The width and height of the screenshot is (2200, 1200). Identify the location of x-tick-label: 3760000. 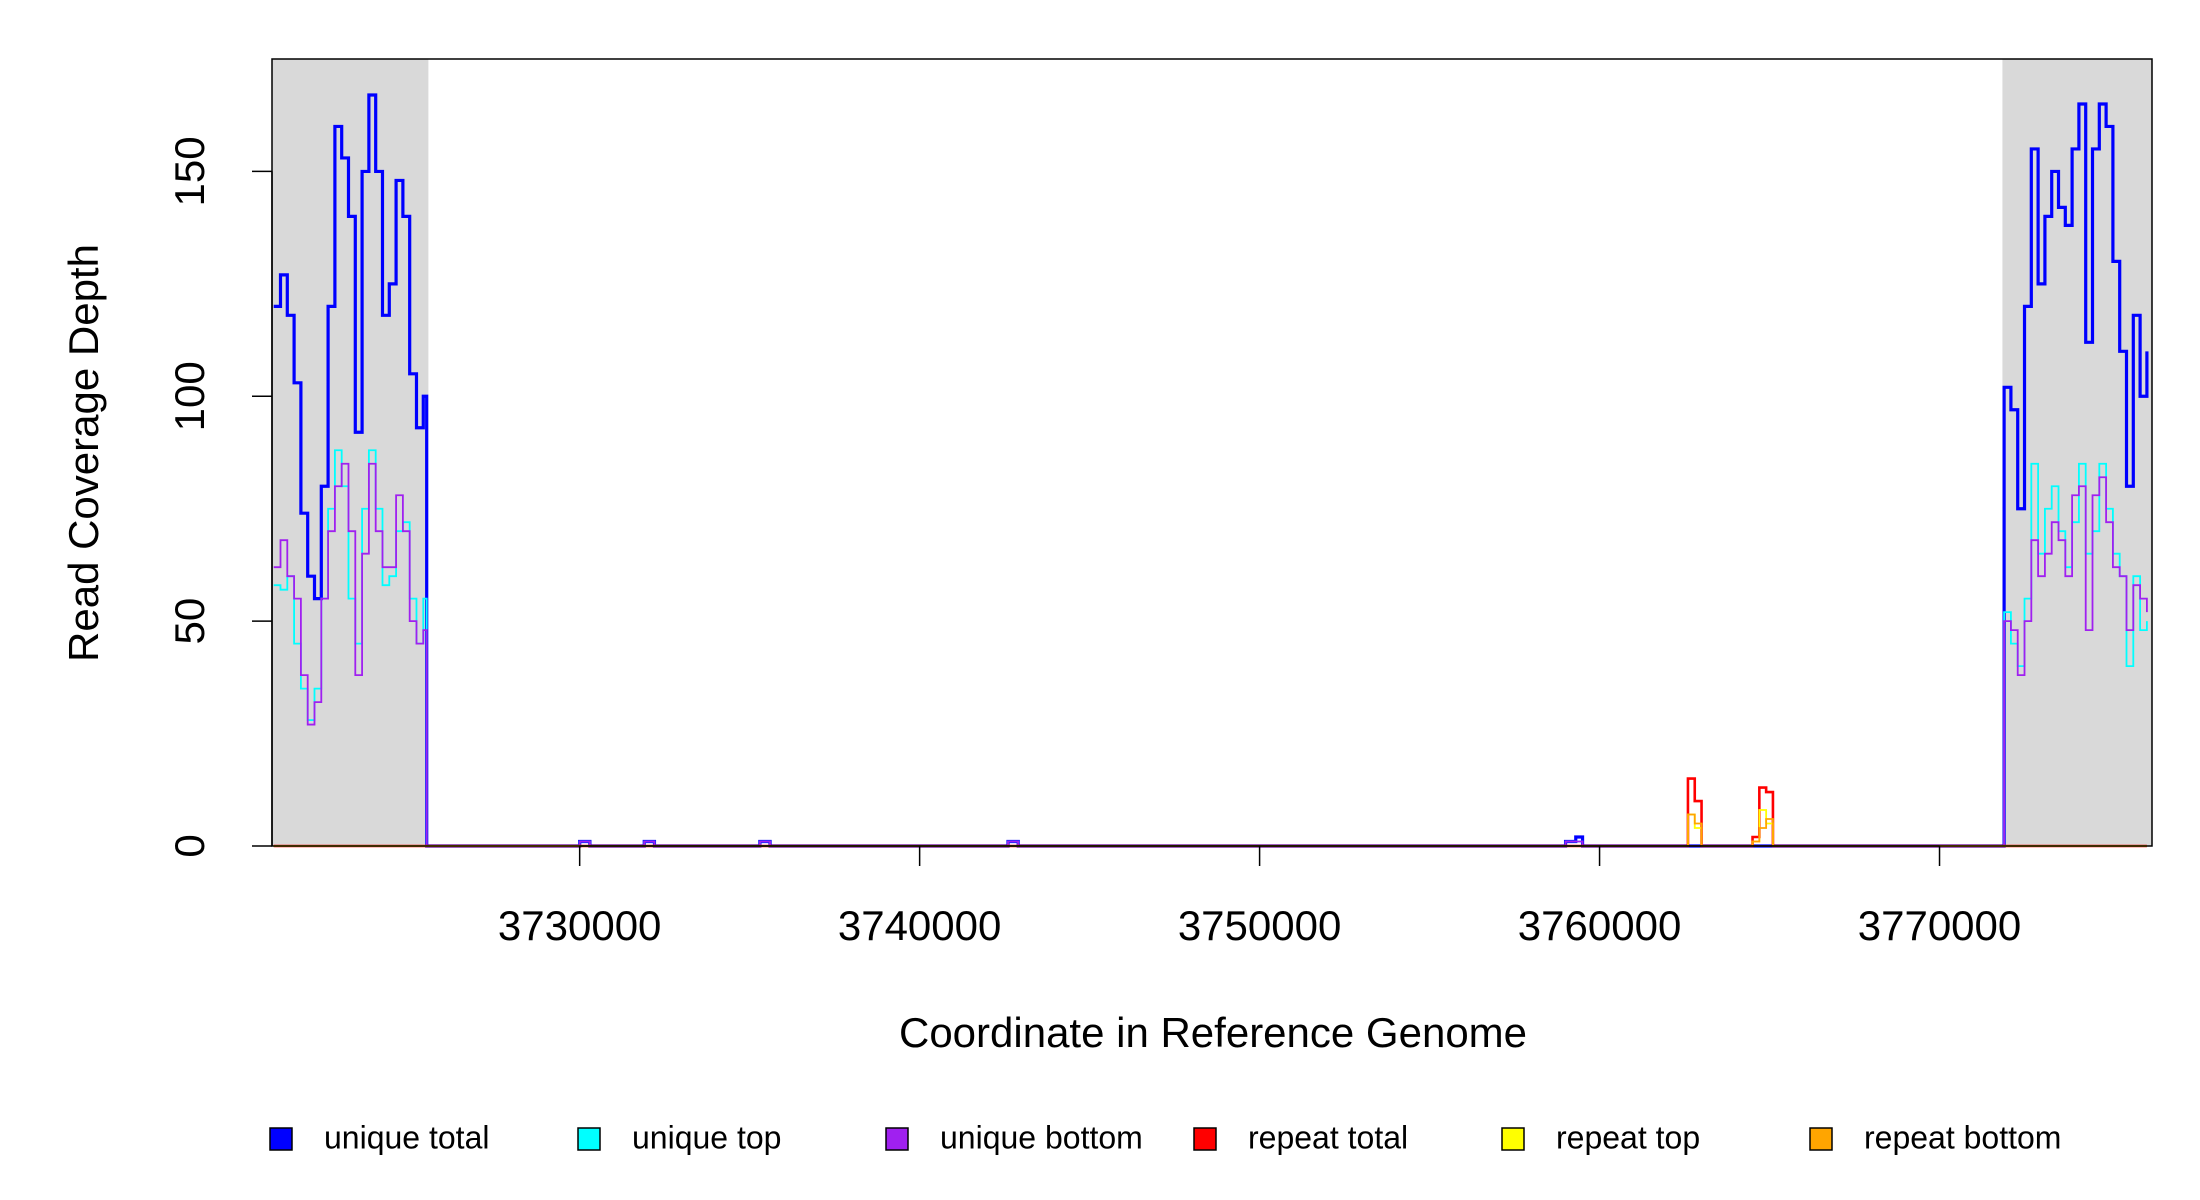
(1600, 925).